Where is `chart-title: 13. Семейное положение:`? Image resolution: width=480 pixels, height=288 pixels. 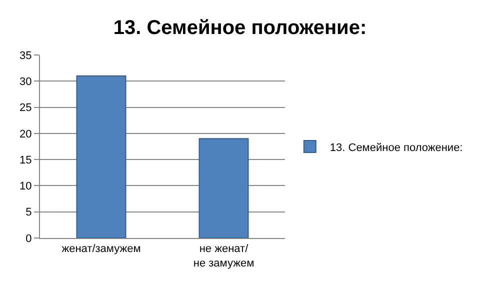 chart-title: 13. Семейное положение: is located at coordinates (240, 28).